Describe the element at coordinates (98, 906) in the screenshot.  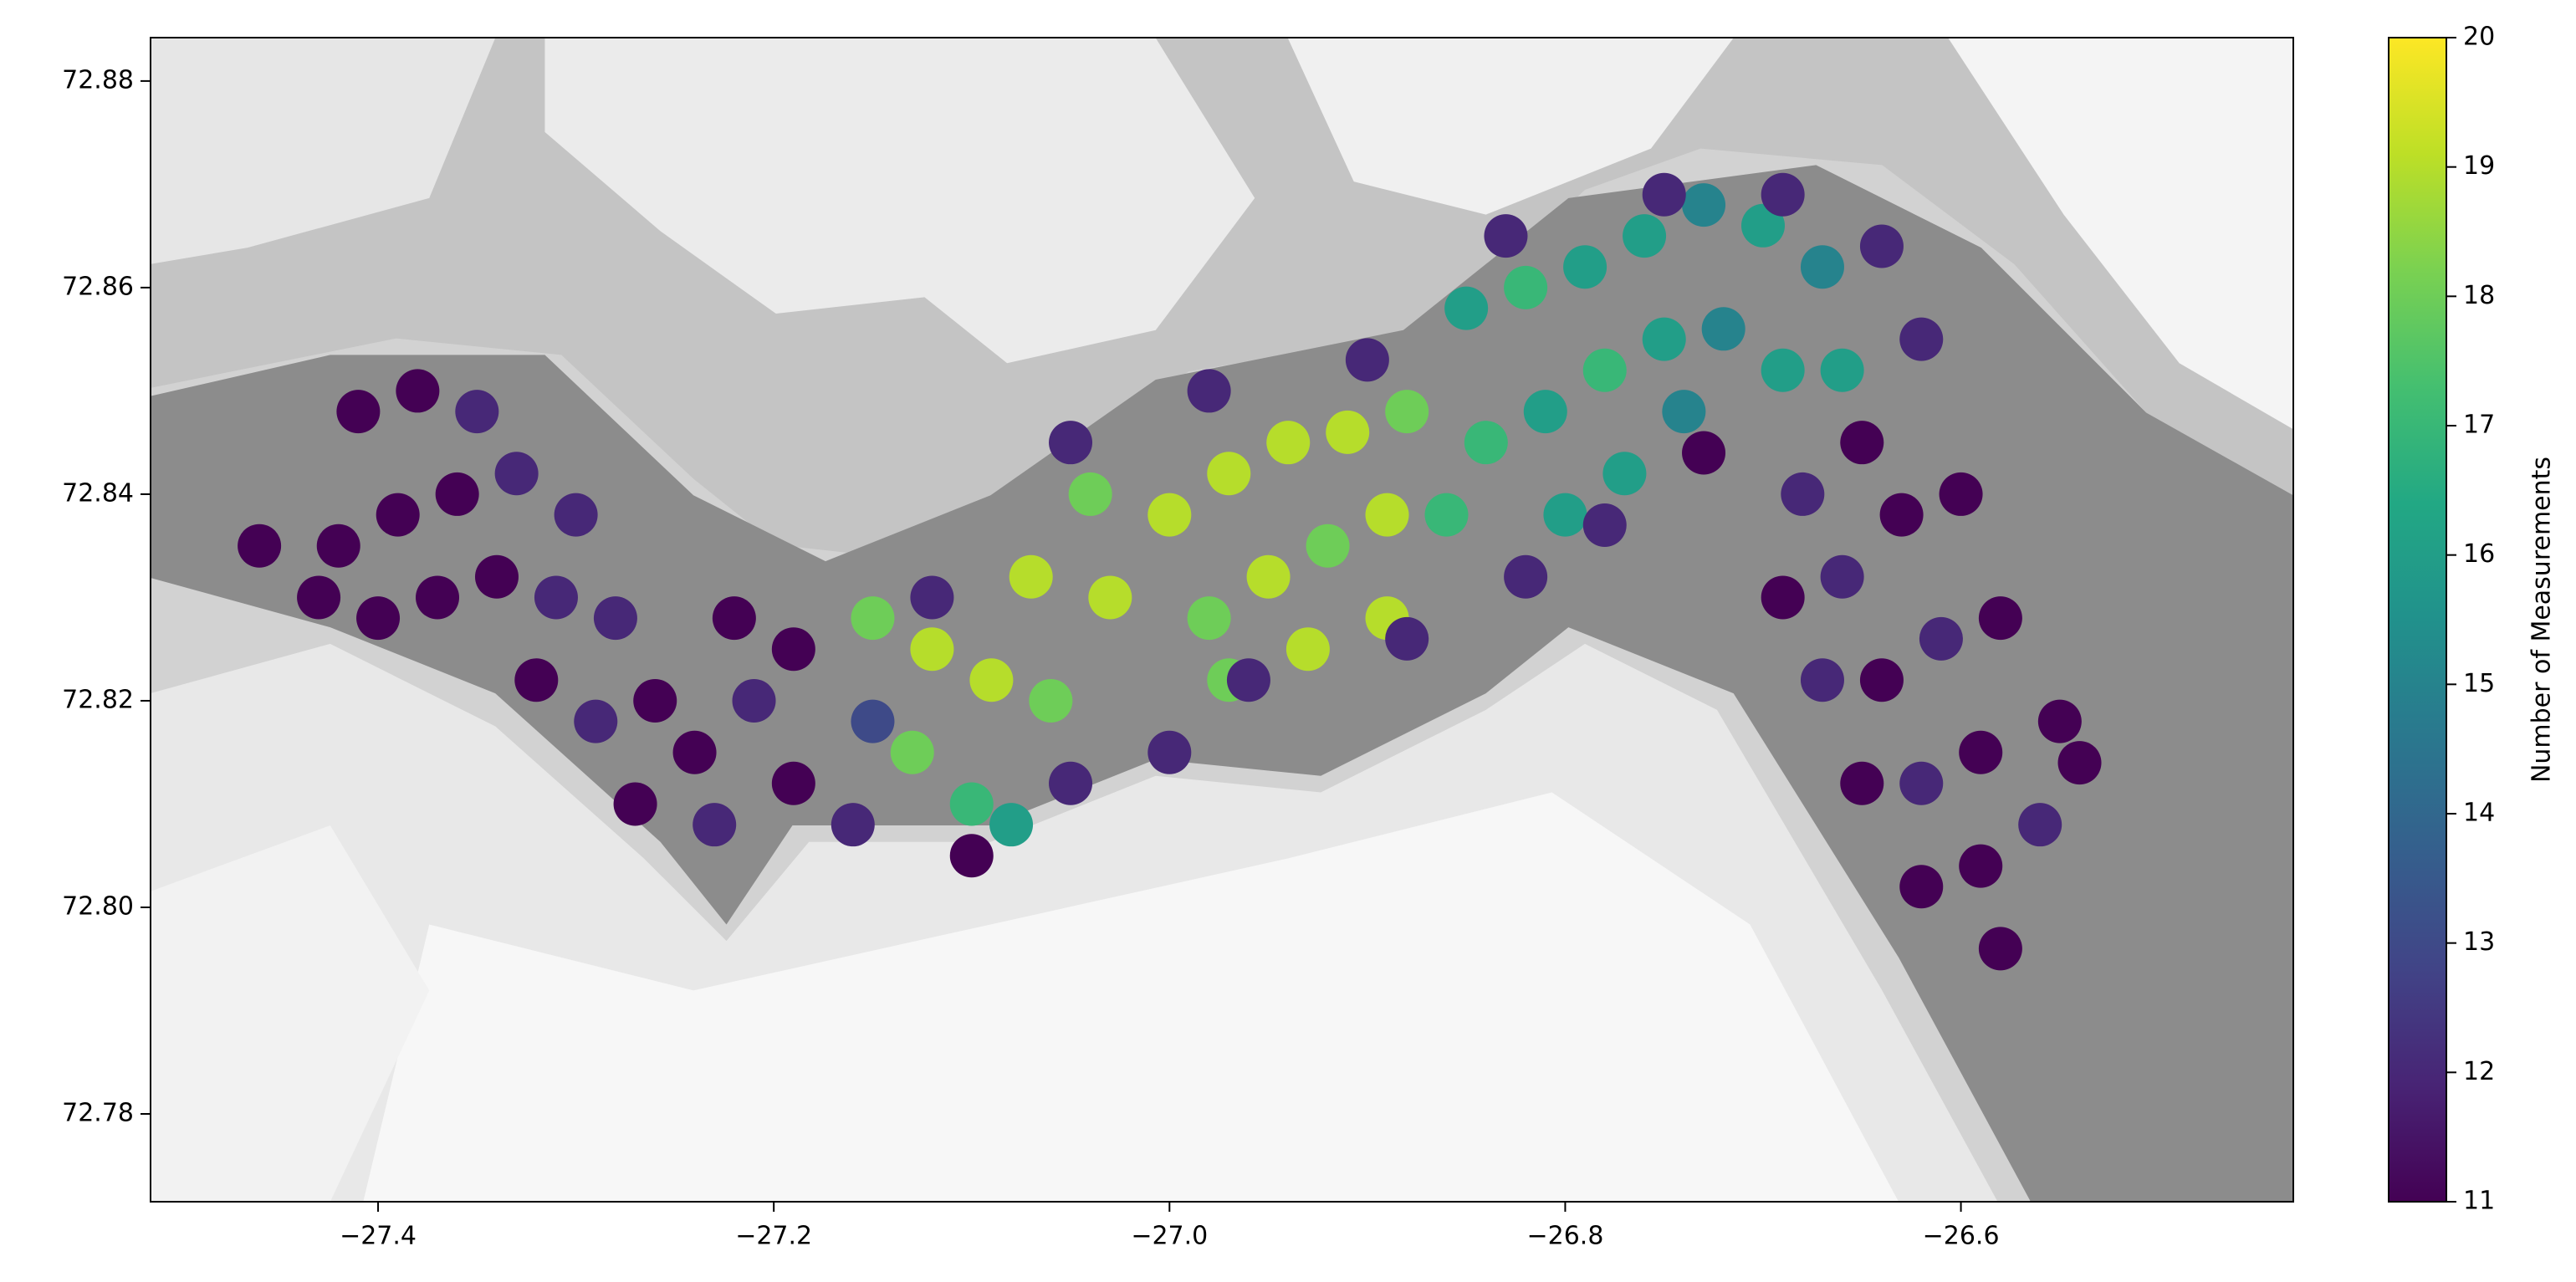
I see `y-tick-label: 72.80` at that location.